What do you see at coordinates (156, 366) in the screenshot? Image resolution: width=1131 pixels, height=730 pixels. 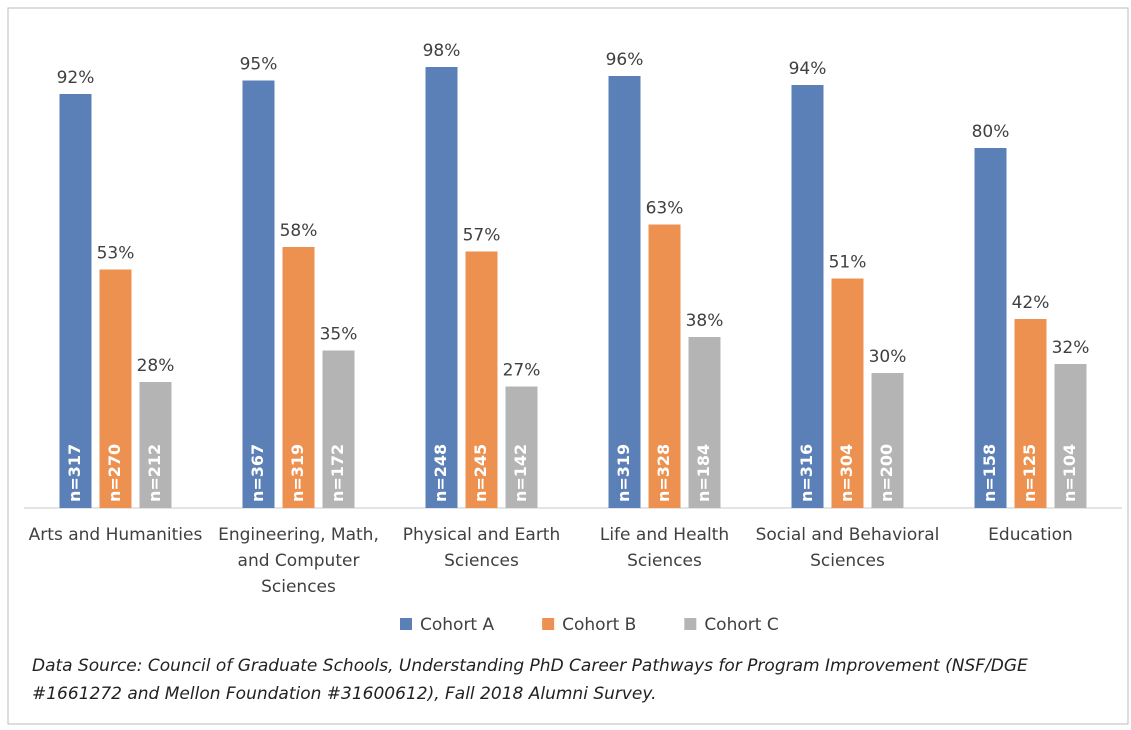 I see `value-label: 28%` at bounding box center [156, 366].